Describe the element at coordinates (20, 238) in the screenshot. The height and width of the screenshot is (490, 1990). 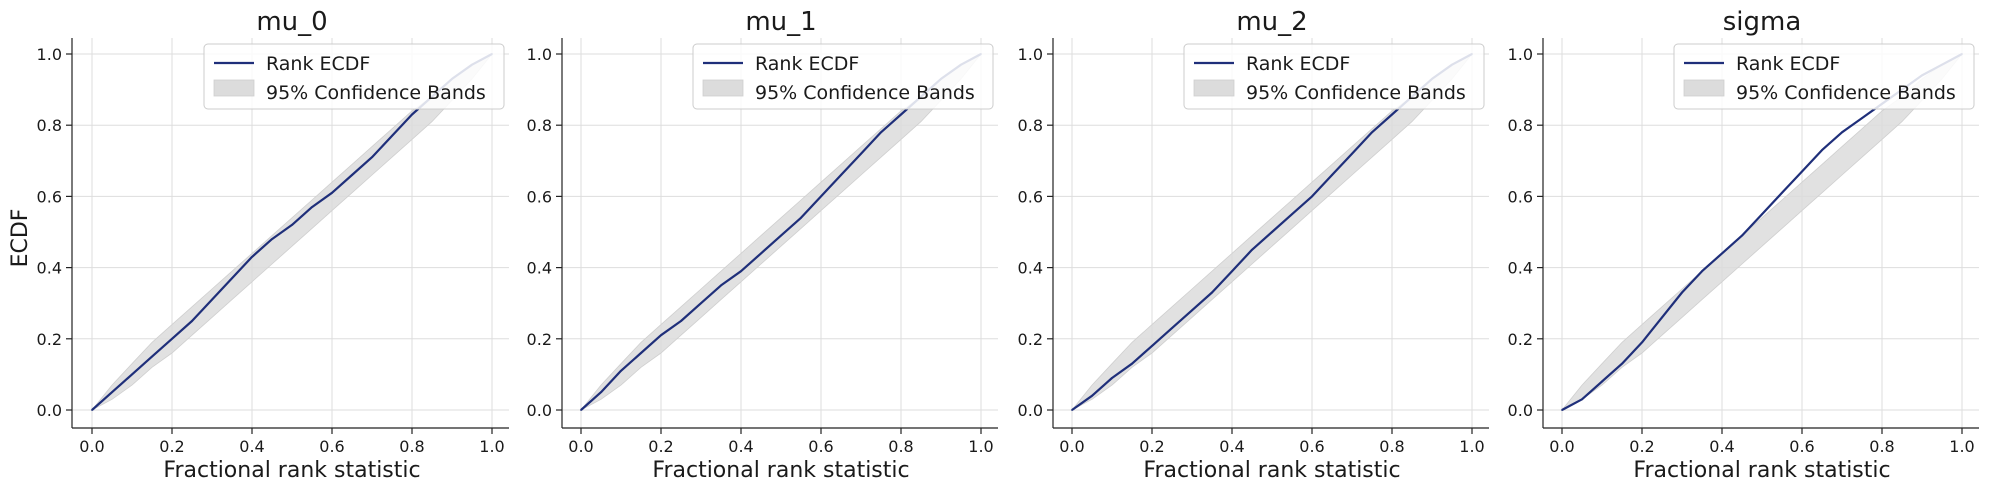
I see `shared-y-axis-label: ECDF` at that location.